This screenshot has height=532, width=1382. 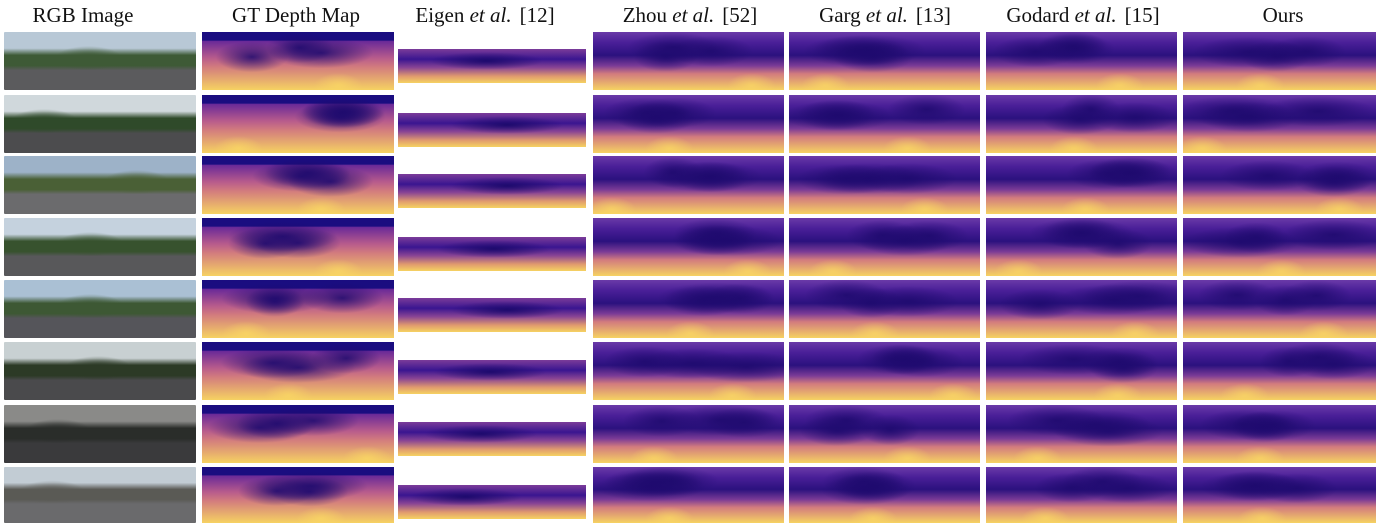 I want to click on header-method-name: Ours, so click(x=1283, y=15).